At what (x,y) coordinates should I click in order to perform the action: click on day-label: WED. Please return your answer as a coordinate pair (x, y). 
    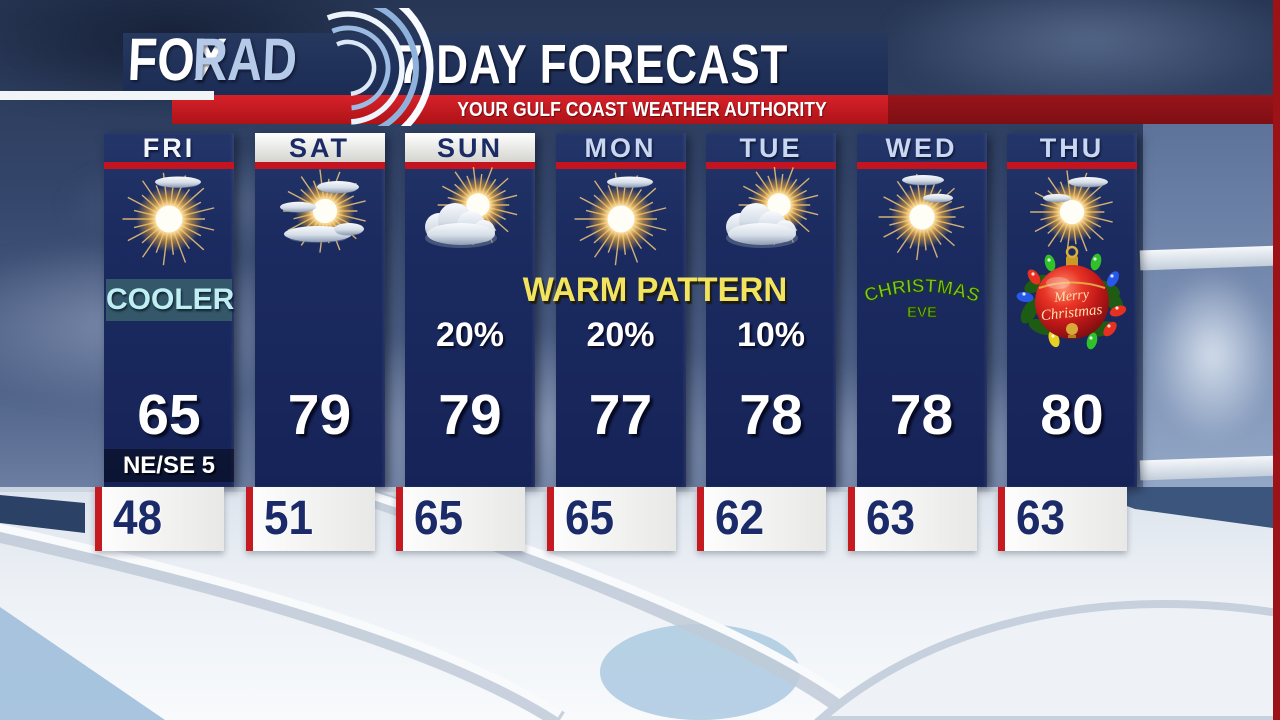
    Looking at the image, I should click on (921, 148).